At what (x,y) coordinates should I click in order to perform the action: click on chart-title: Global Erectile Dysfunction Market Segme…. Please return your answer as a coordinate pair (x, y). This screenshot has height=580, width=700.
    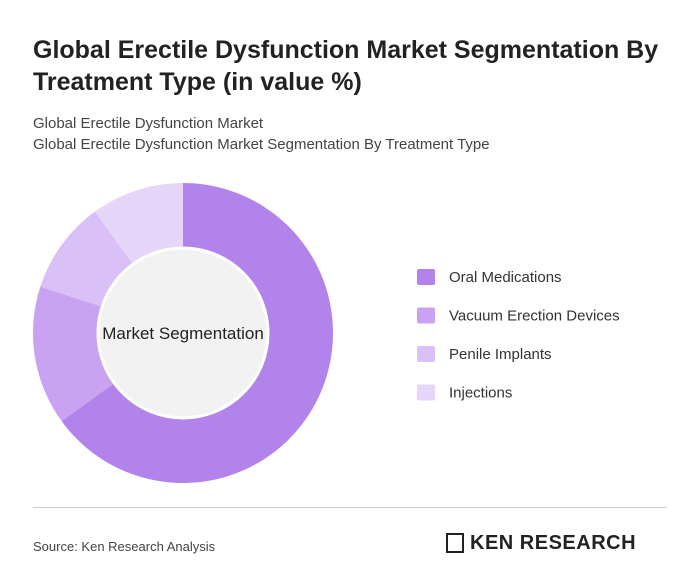
    Looking at the image, I should click on (346, 66).